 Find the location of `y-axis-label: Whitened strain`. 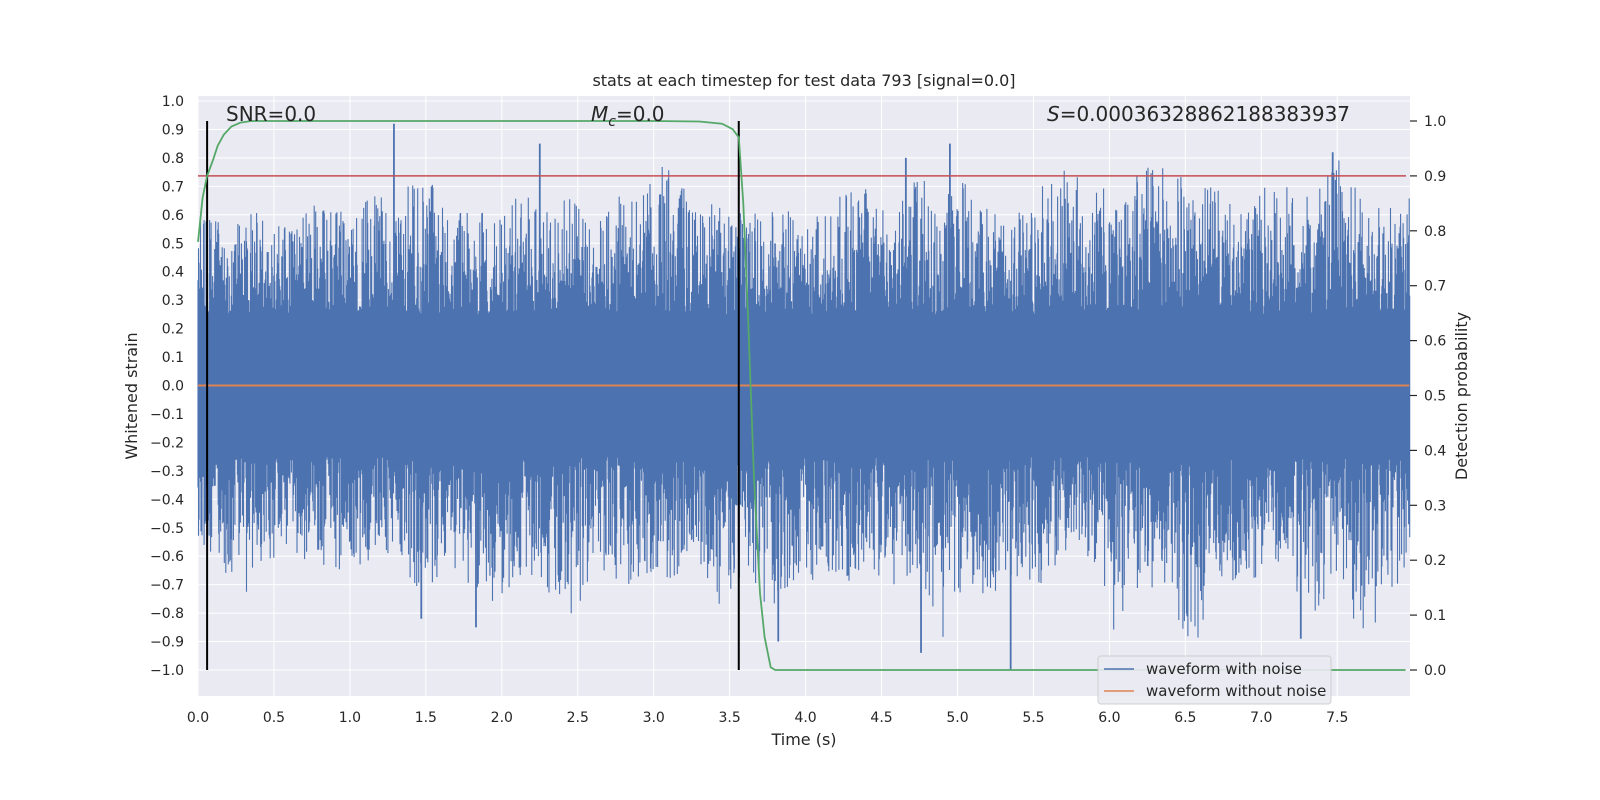

y-axis-label: Whitened strain is located at coordinates (131, 395).